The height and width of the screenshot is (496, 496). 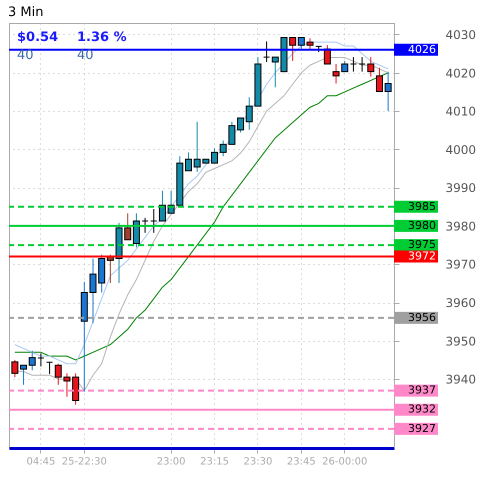 What do you see at coordinates (41, 462) in the screenshot?
I see `x-tick-label: 04:45` at bounding box center [41, 462].